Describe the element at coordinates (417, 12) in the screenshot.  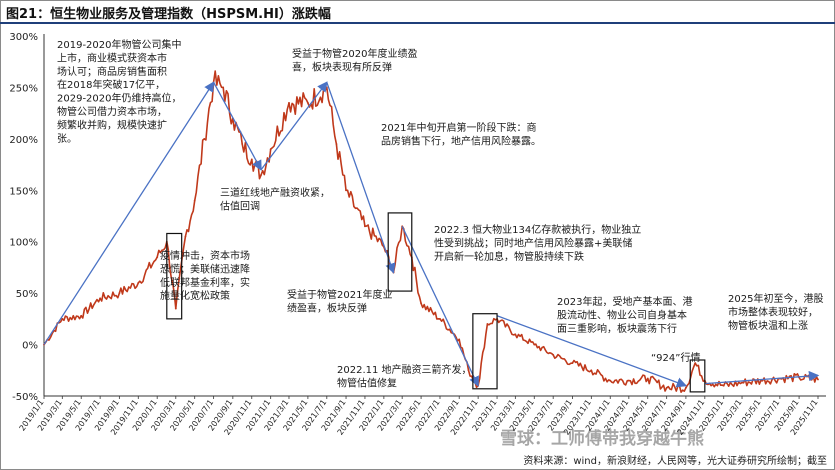
I see `title-bar: 图21：恒生物业服务及管理指数（HSPSM.HI）涨跌幅` at that location.